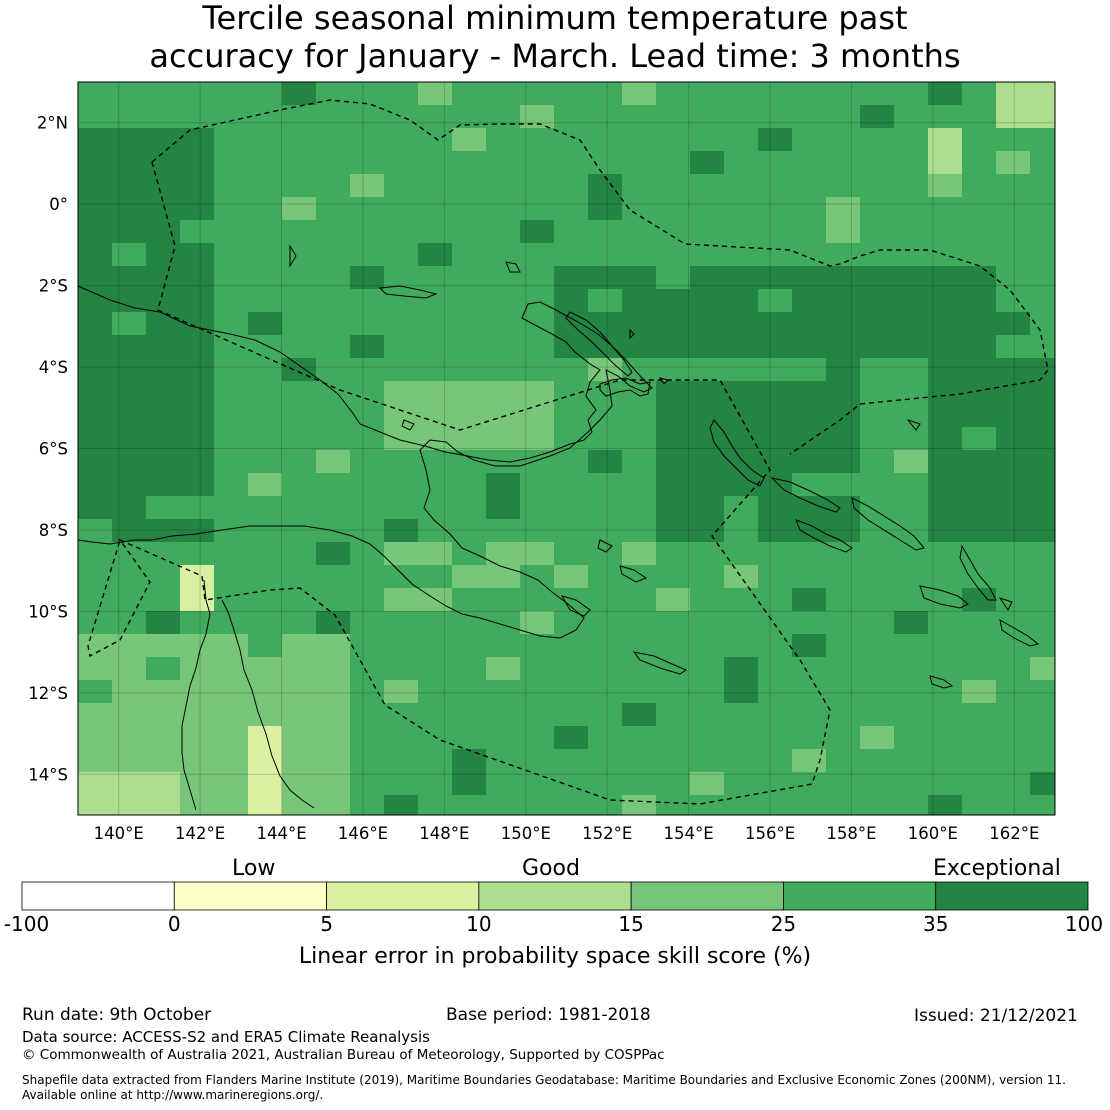 This screenshot has width=1110, height=1110. I want to click on lon-tick-label: 160°E, so click(933, 833).